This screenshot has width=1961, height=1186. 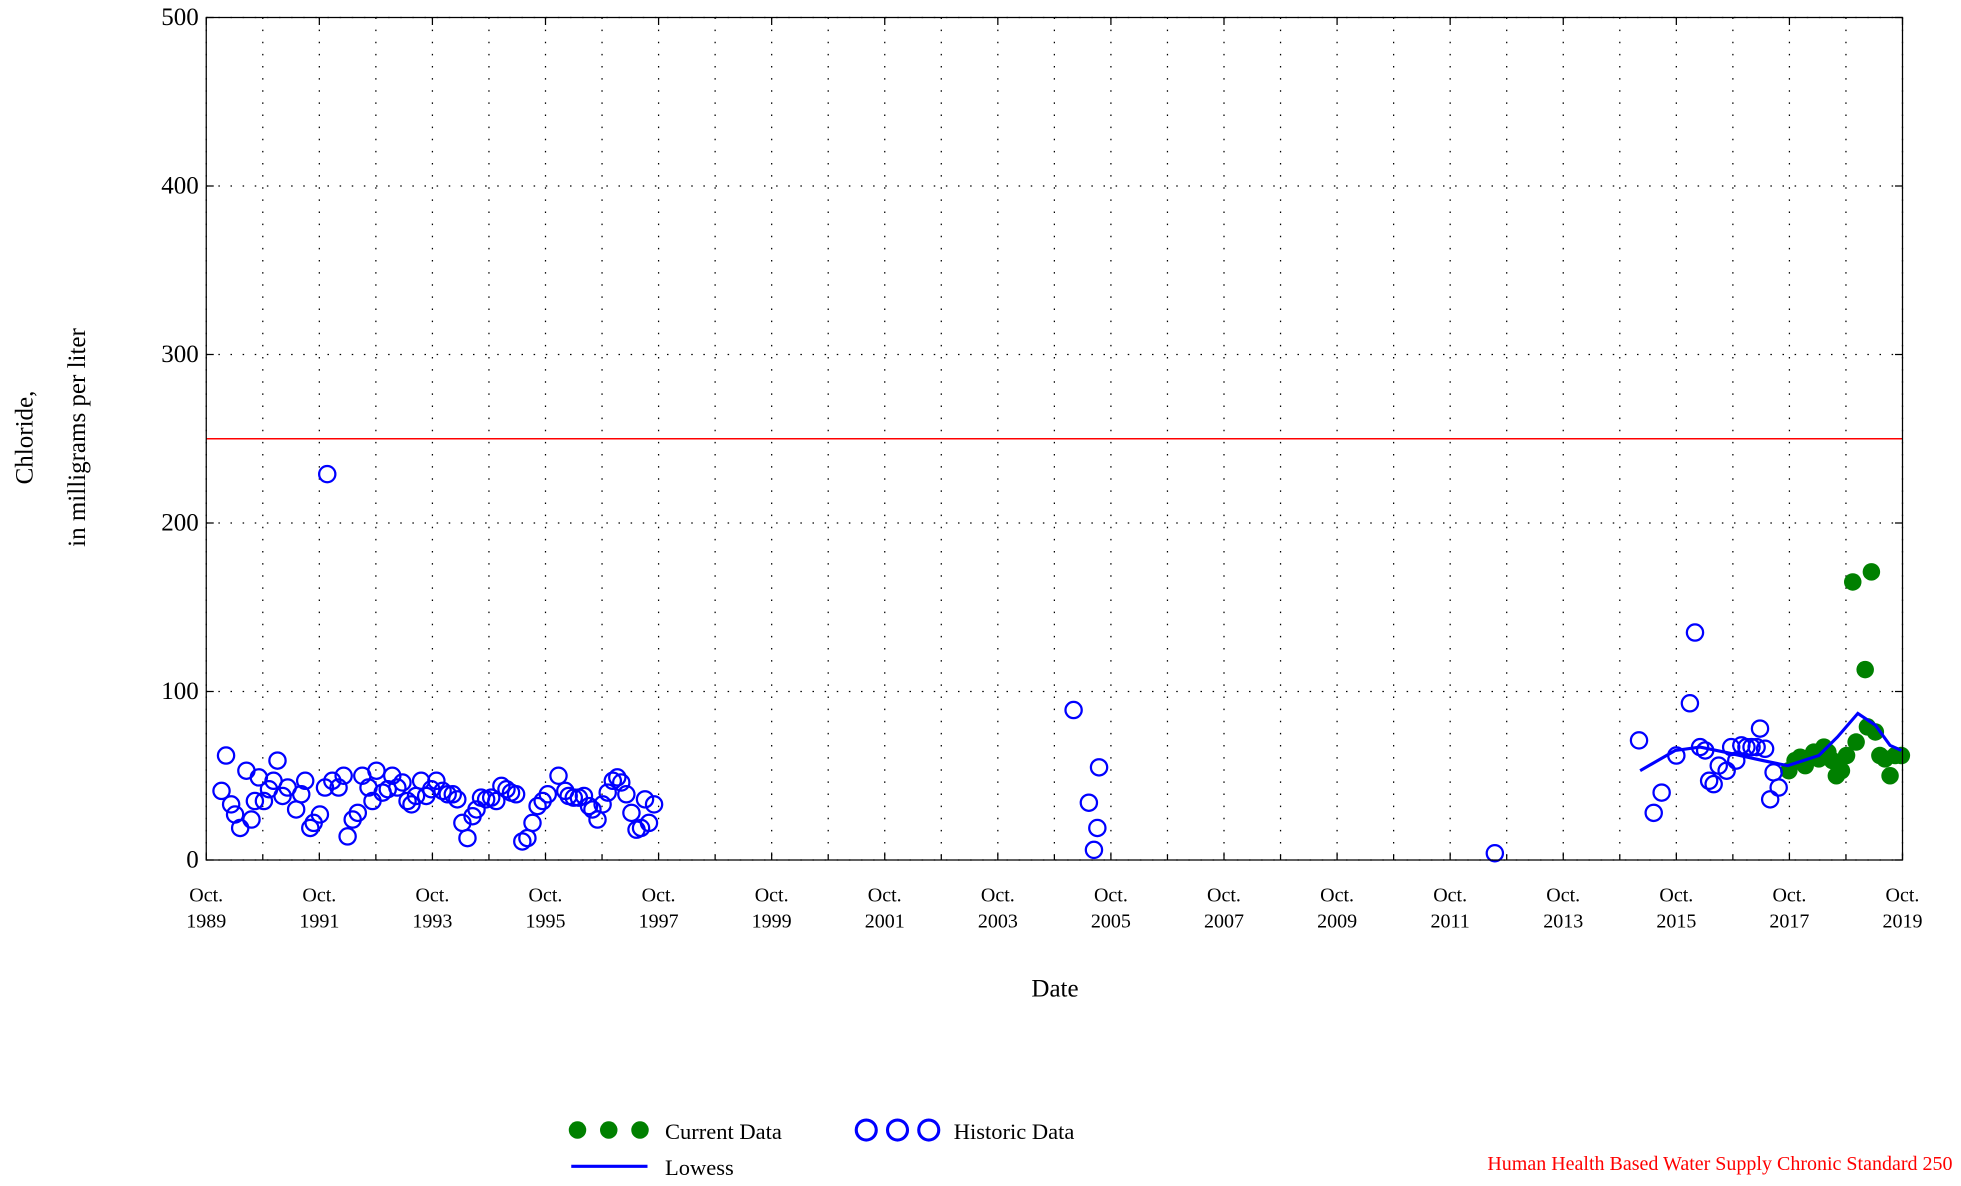 I want to click on y-tick-label: 0, so click(x=192, y=860).